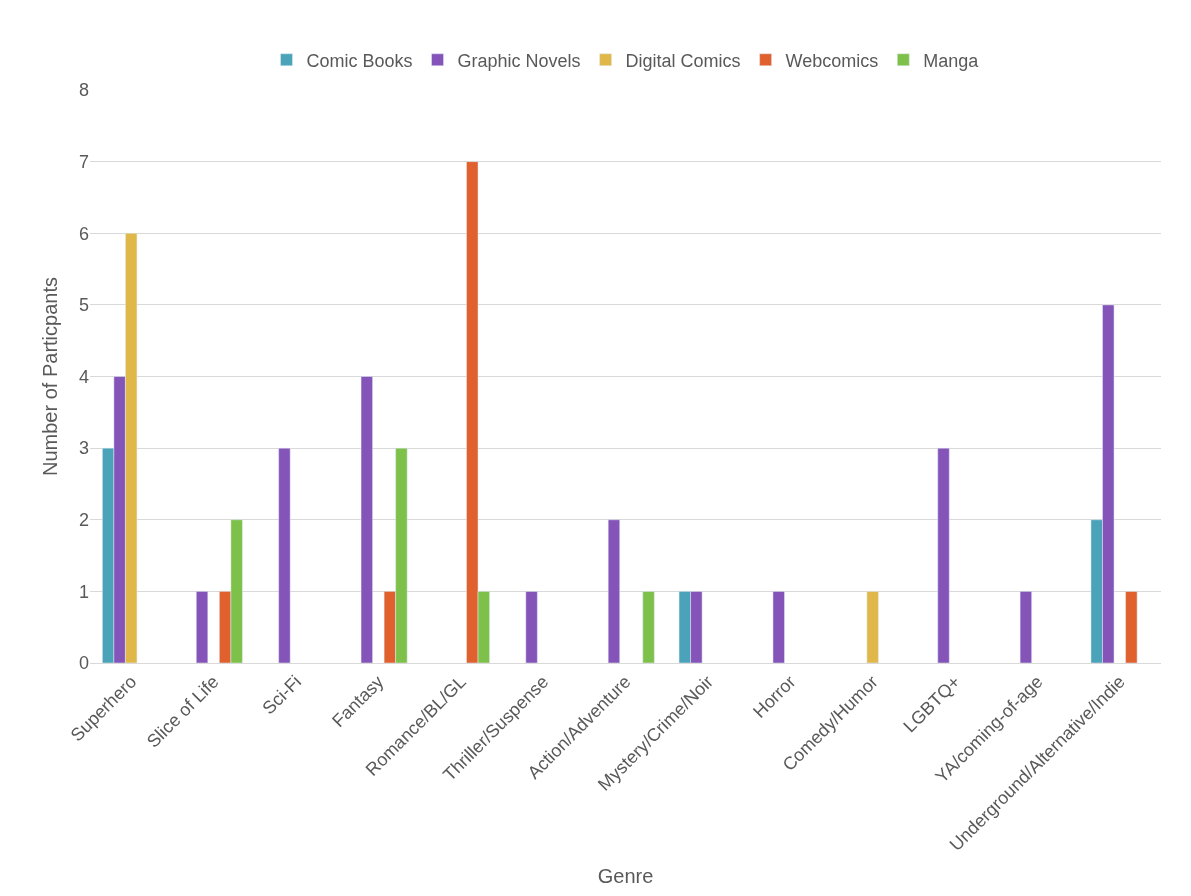 Image resolution: width=1191 pixels, height=896 pixels. Describe the element at coordinates (951, 60) in the screenshot. I see `legend-label: Manga` at that location.